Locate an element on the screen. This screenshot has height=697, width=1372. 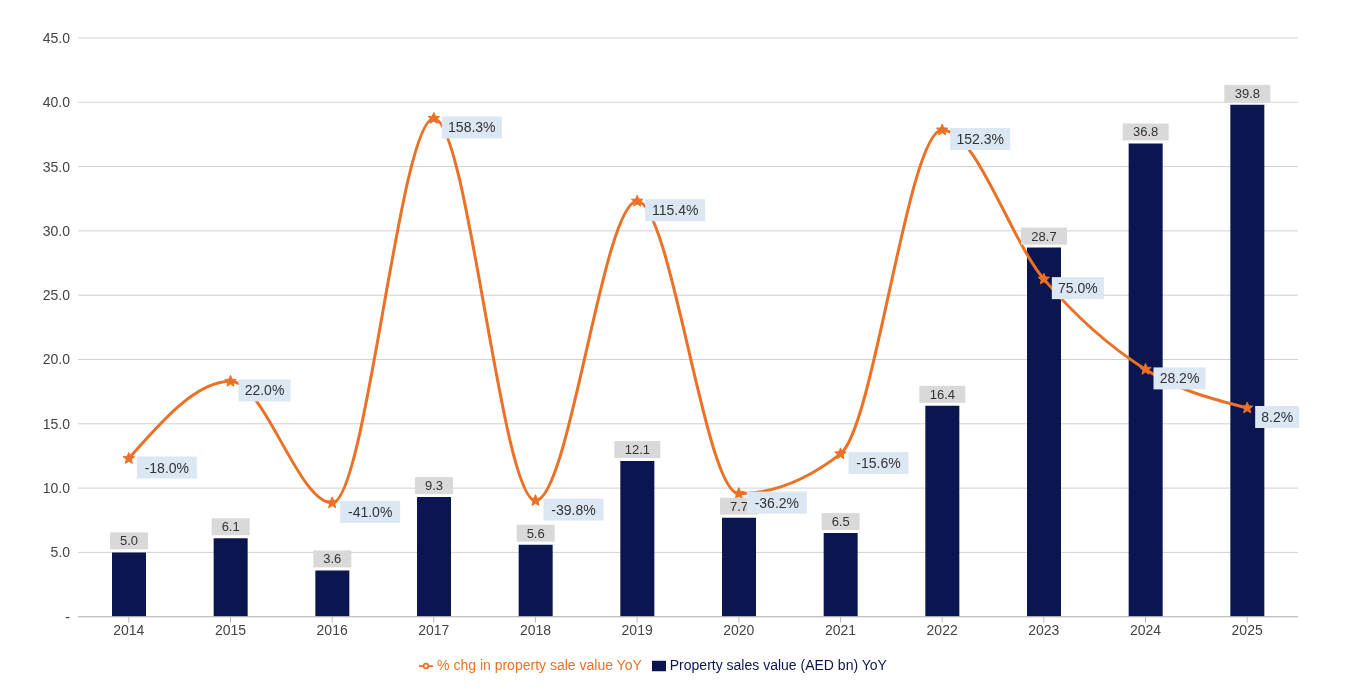
x-tick-label: 2015 is located at coordinates (230, 629).